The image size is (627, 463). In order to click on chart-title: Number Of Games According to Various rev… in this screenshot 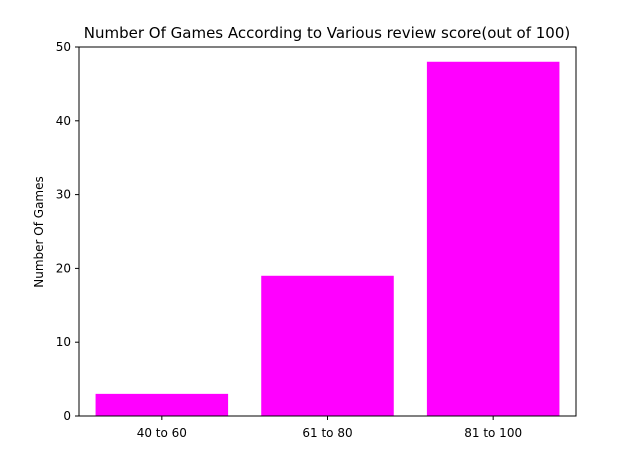, I will do `click(327, 33)`.